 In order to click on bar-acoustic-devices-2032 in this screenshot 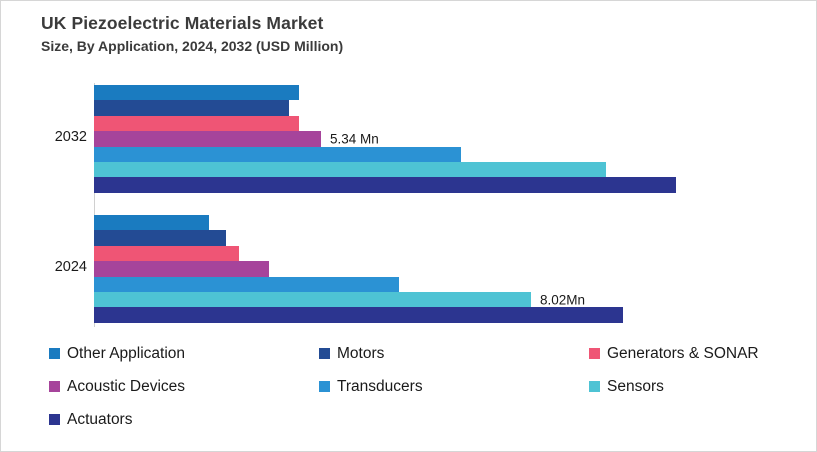, I will do `click(207, 139)`.